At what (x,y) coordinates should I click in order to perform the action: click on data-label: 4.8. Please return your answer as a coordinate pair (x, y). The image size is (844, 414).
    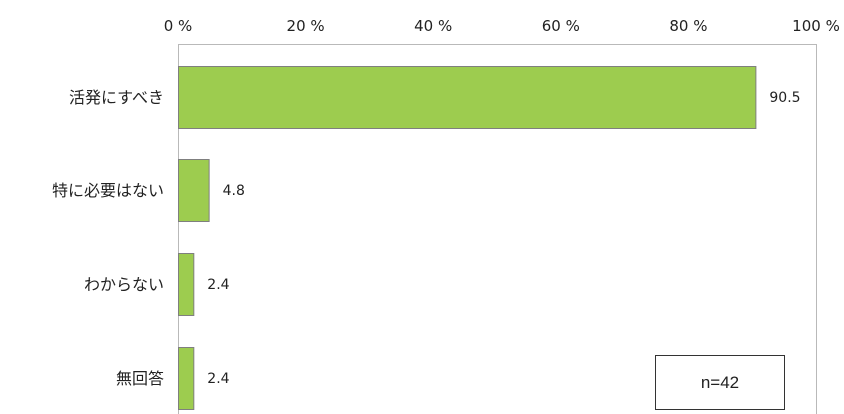
    Looking at the image, I should click on (234, 191).